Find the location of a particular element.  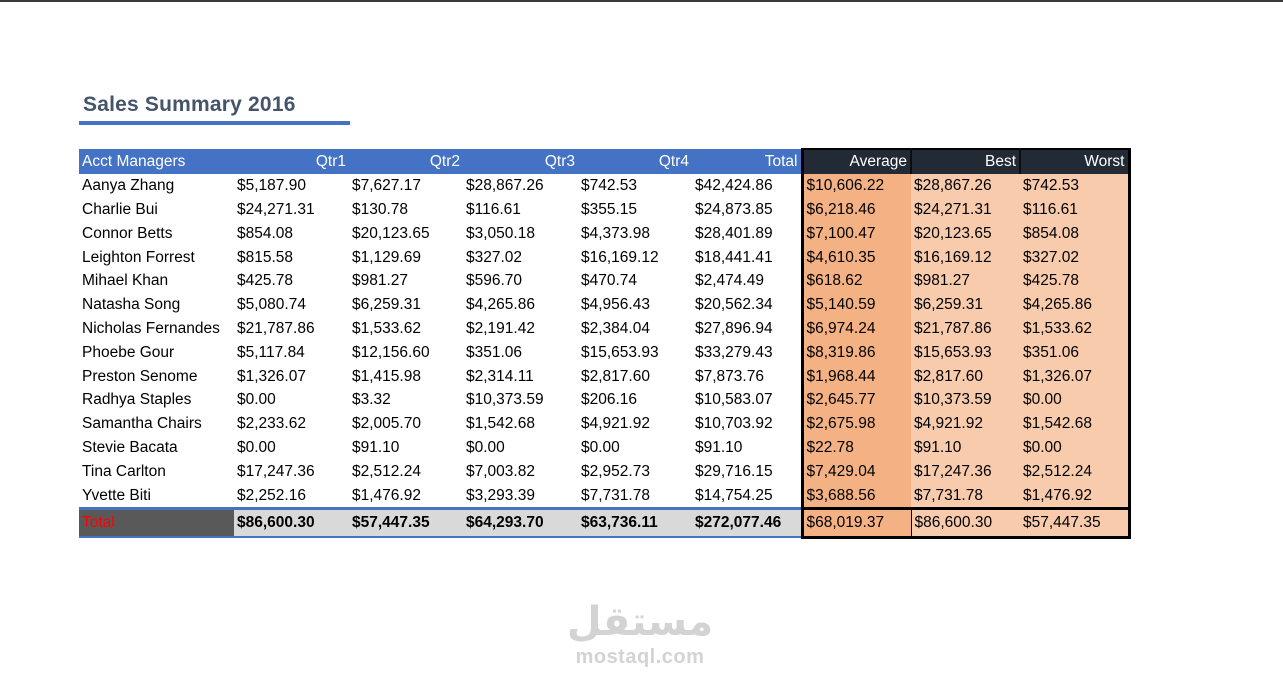

cell-average: $8,319.86 is located at coordinates (855, 352).